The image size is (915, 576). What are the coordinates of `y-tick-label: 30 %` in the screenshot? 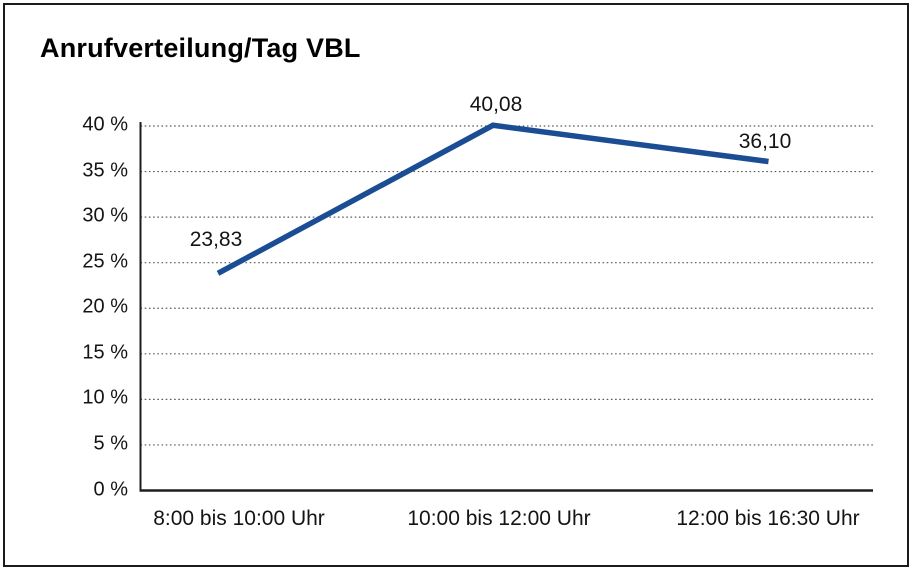 It's located at (105, 215).